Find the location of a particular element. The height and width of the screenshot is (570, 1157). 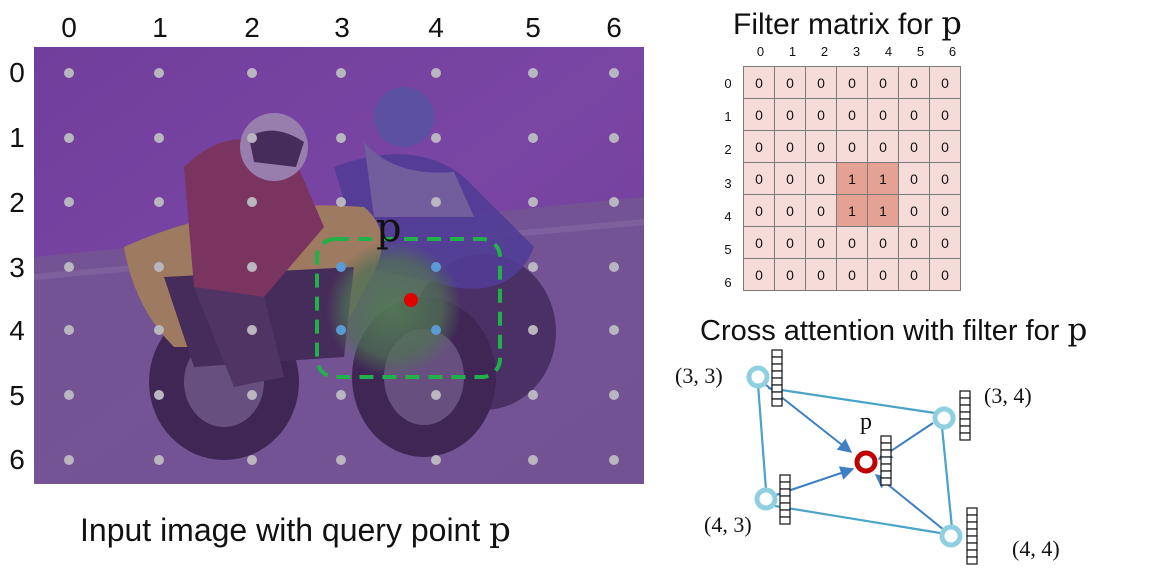

col-label-3: 3 is located at coordinates (342, 27).